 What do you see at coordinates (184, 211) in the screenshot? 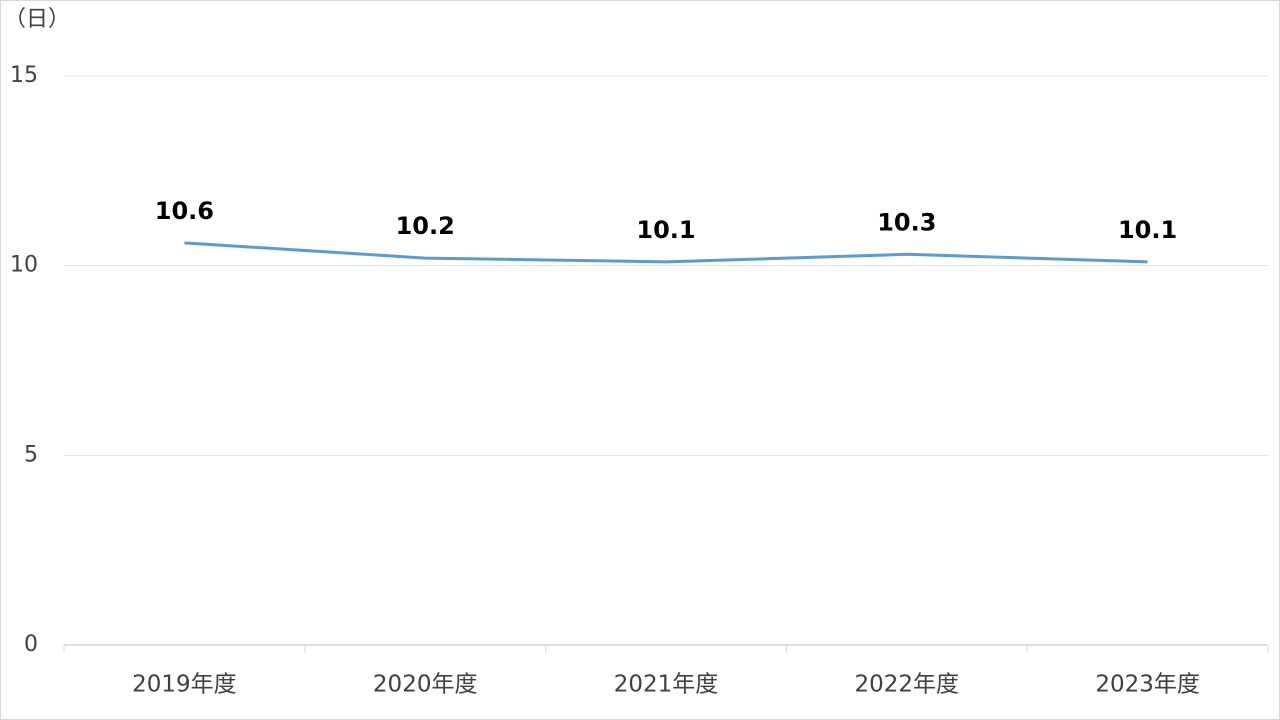
I see `data-label: 10.6` at bounding box center [184, 211].